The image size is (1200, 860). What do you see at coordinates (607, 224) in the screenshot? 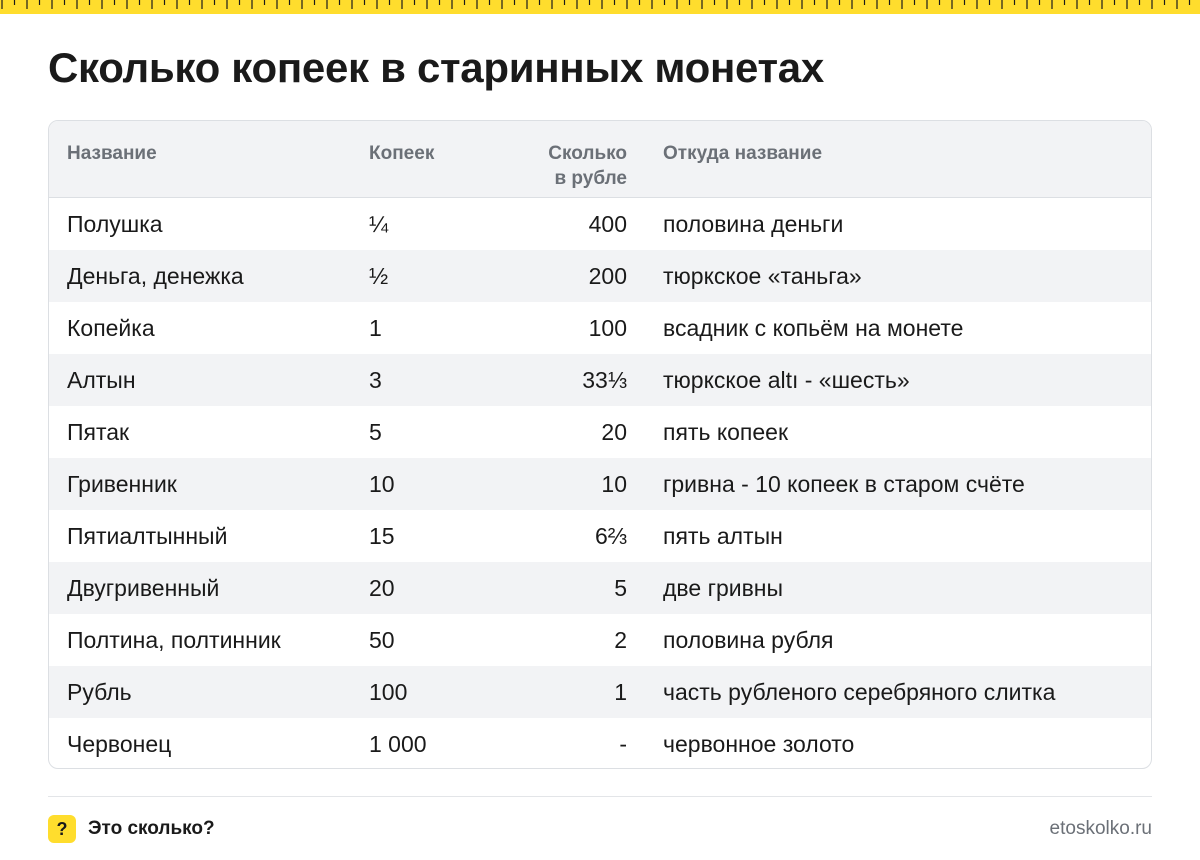
I see `cell-per-ruble: 400` at bounding box center [607, 224].